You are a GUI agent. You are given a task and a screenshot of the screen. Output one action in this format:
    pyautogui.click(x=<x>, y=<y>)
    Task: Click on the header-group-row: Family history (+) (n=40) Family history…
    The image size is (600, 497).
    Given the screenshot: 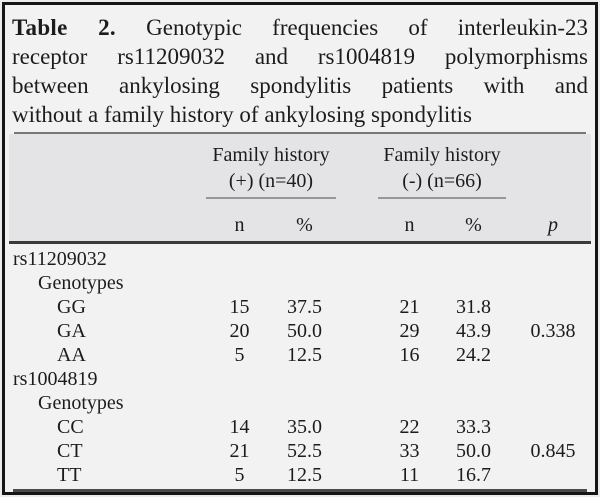 What is the action you would take?
    pyautogui.click(x=300, y=170)
    